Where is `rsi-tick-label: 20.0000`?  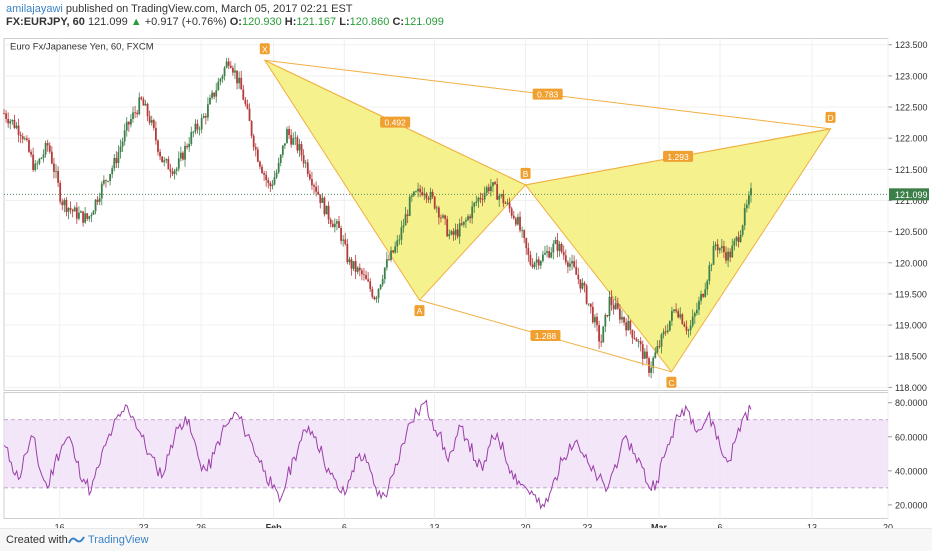
rsi-tick-label: 20.0000 is located at coordinates (911, 505).